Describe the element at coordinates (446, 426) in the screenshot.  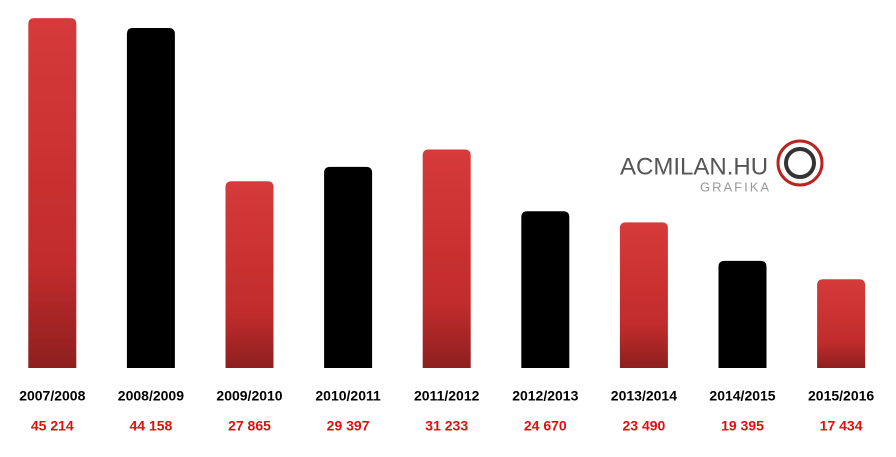
I see `value-label: 31 233` at that location.